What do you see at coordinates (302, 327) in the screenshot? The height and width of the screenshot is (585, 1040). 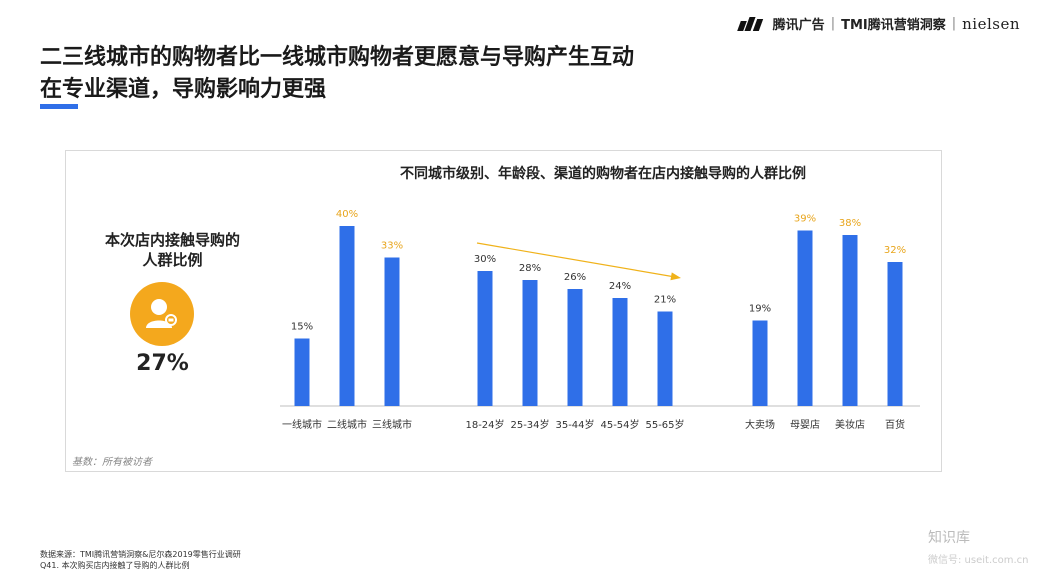 I see `data-label: 15%` at bounding box center [302, 327].